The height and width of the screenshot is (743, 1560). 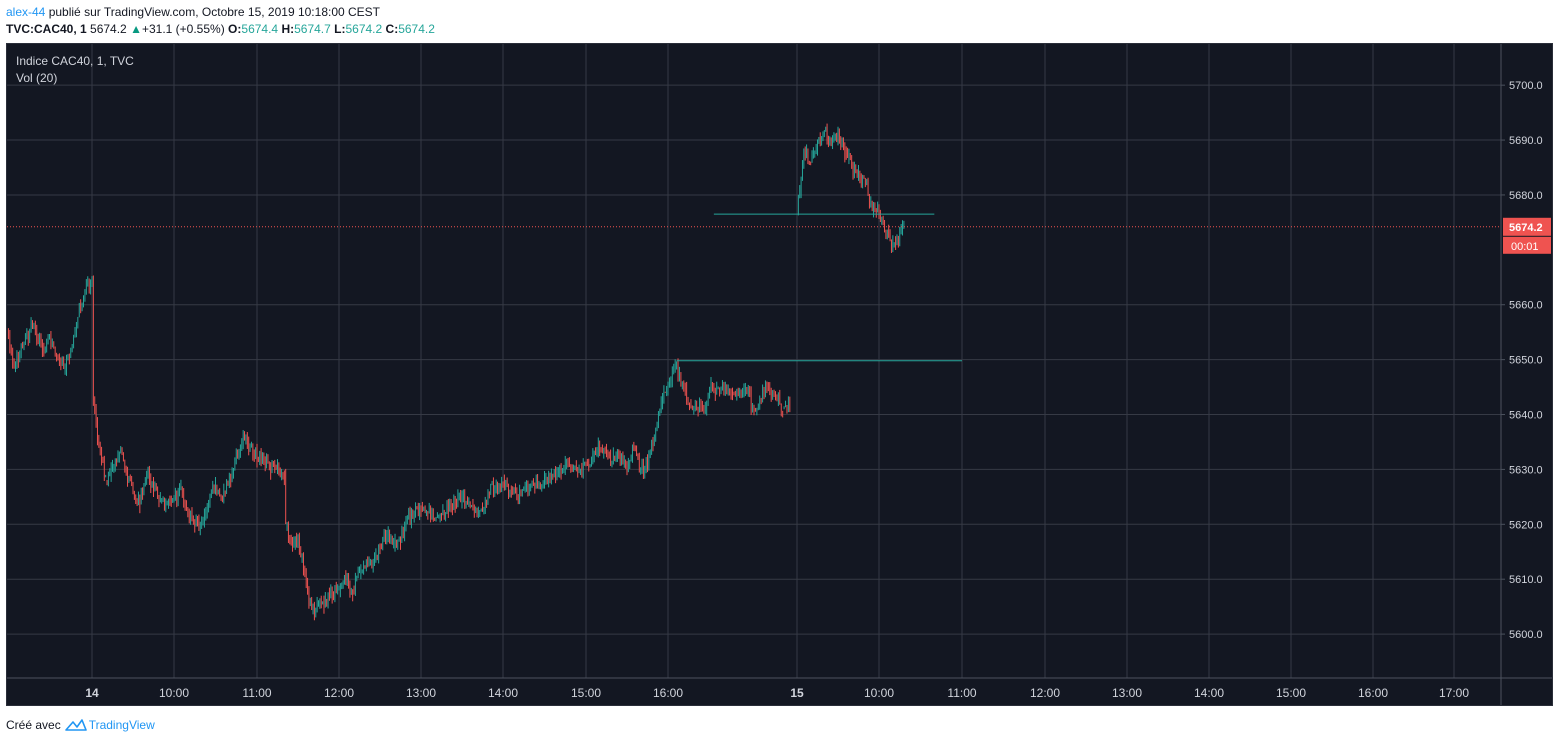 I want to click on countdown-badge, so click(x=1527, y=245).